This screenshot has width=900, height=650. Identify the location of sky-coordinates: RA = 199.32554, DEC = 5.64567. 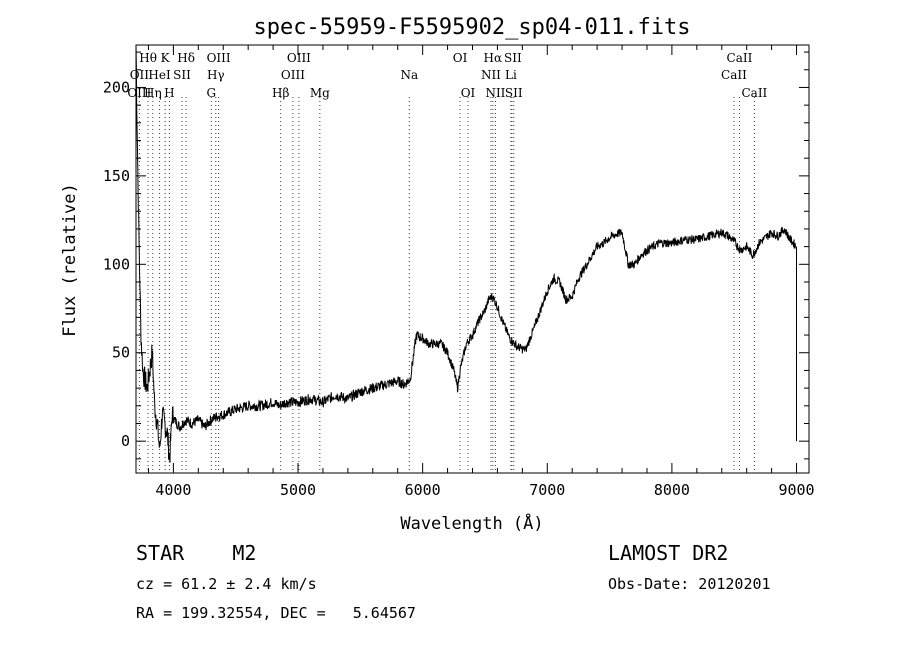
(276, 613).